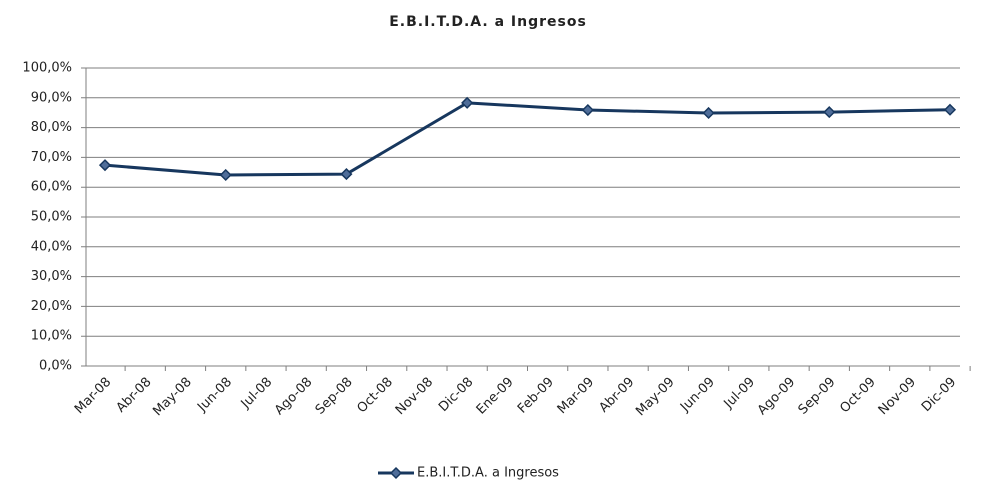 The width and height of the screenshot is (990, 504). What do you see at coordinates (777, 397) in the screenshot?
I see `x-tick-label: Ago-09` at bounding box center [777, 397].